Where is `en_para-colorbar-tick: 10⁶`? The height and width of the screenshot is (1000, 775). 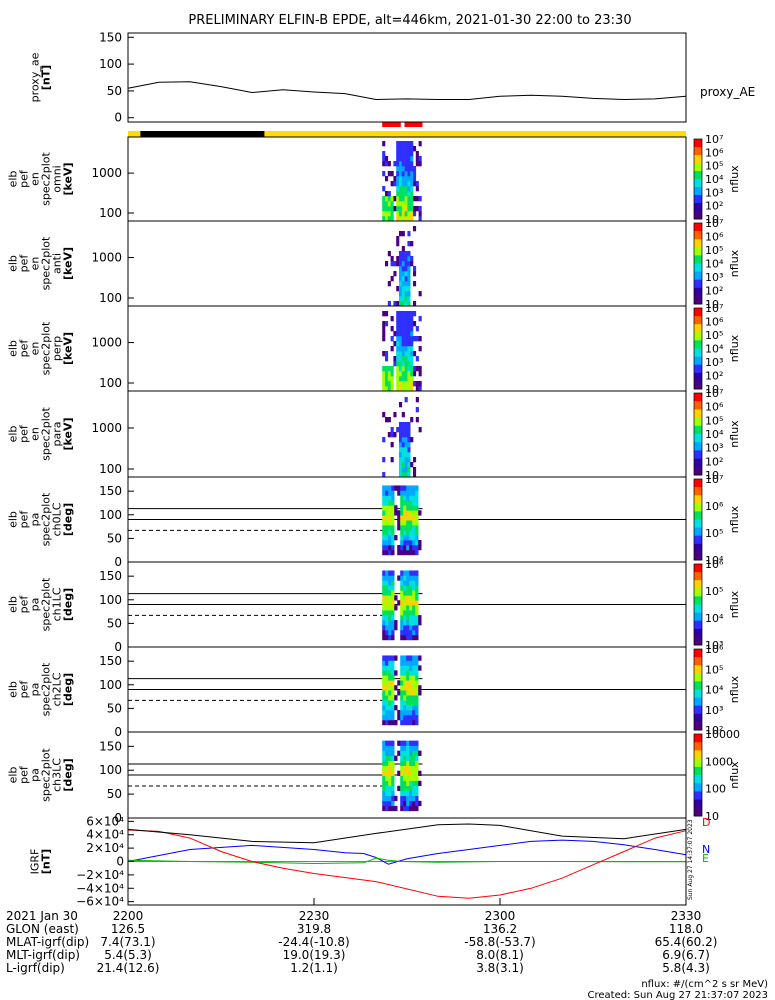 en_para-colorbar-tick: 10⁶ is located at coordinates (714, 407).